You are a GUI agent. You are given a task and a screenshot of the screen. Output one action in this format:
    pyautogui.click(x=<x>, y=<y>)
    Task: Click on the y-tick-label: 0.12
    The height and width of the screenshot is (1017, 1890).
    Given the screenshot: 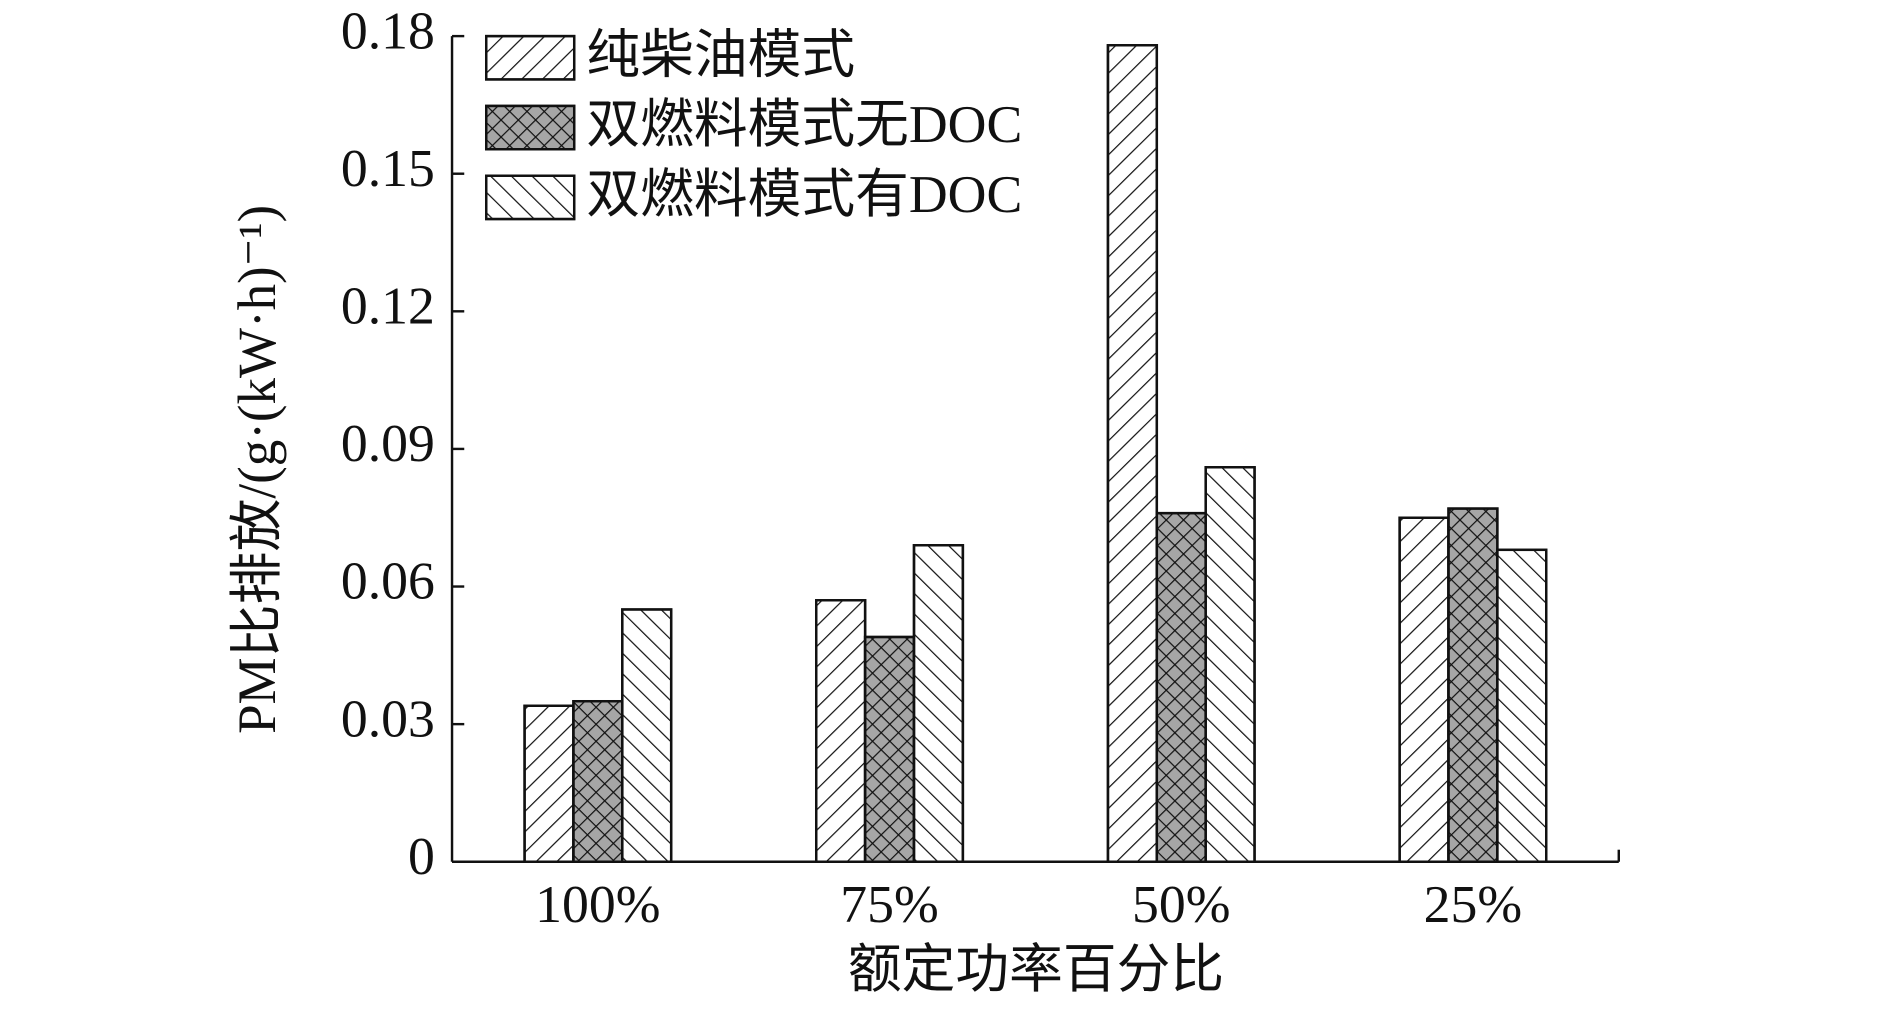 What is the action you would take?
    pyautogui.click(x=388, y=306)
    